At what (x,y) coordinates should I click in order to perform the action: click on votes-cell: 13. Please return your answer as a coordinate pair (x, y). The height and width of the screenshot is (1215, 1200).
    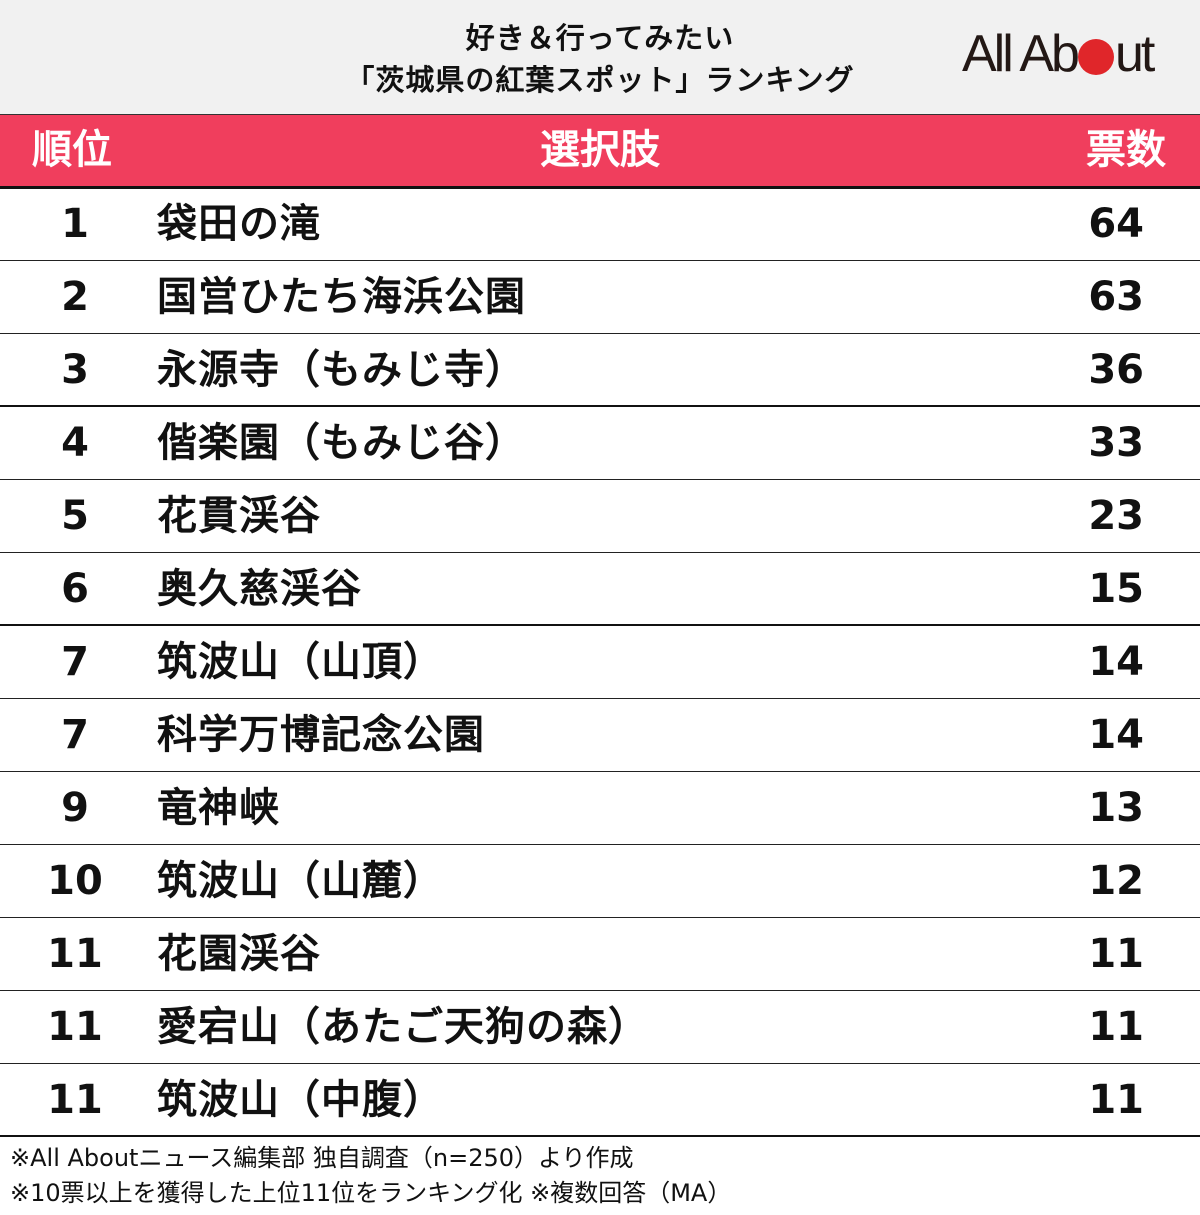
    Looking at the image, I should click on (1116, 808).